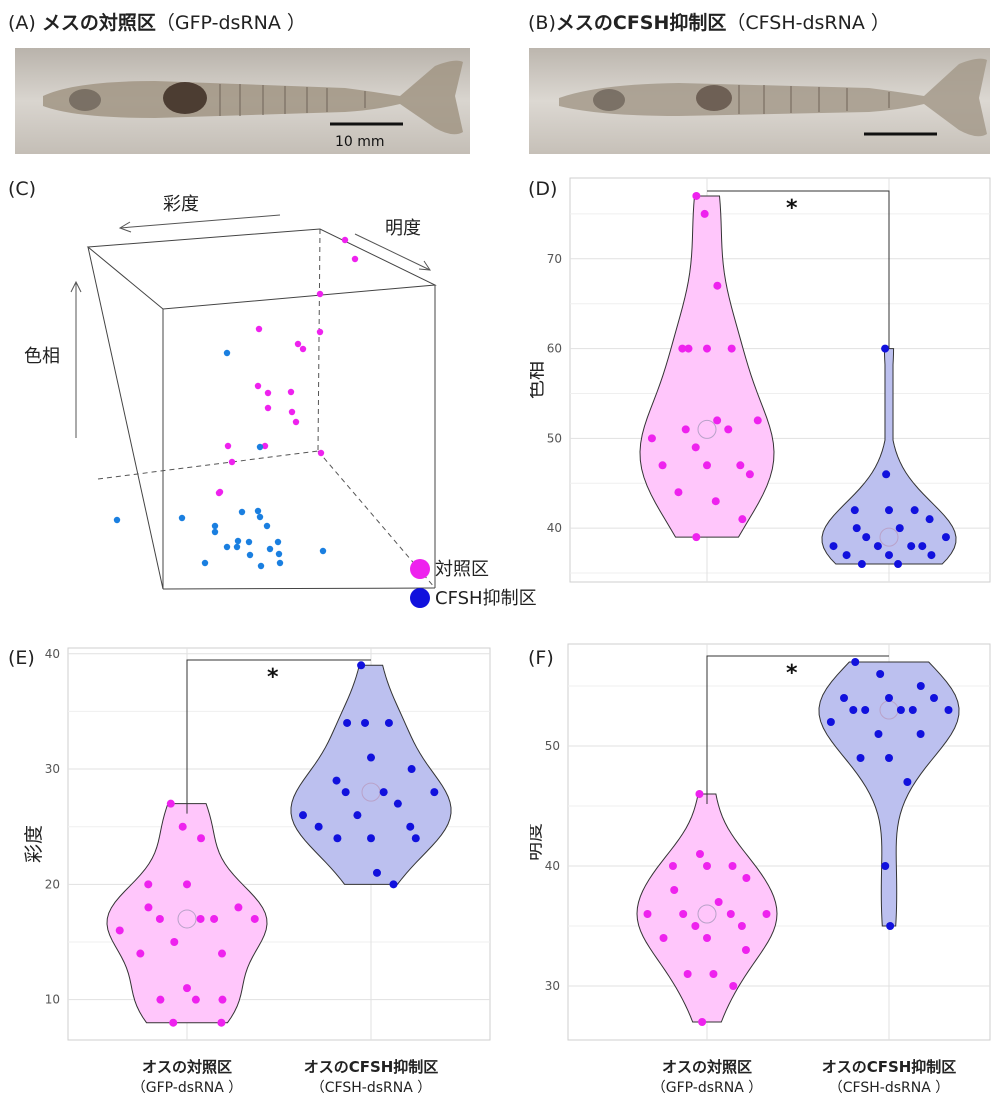 Image resolution: width=1001 pixels, height=1099 pixels. Describe the element at coordinates (230, 23) in the screenshot. I see `panel-a-title-rest: （GFP-dsRNA ）` at that location.